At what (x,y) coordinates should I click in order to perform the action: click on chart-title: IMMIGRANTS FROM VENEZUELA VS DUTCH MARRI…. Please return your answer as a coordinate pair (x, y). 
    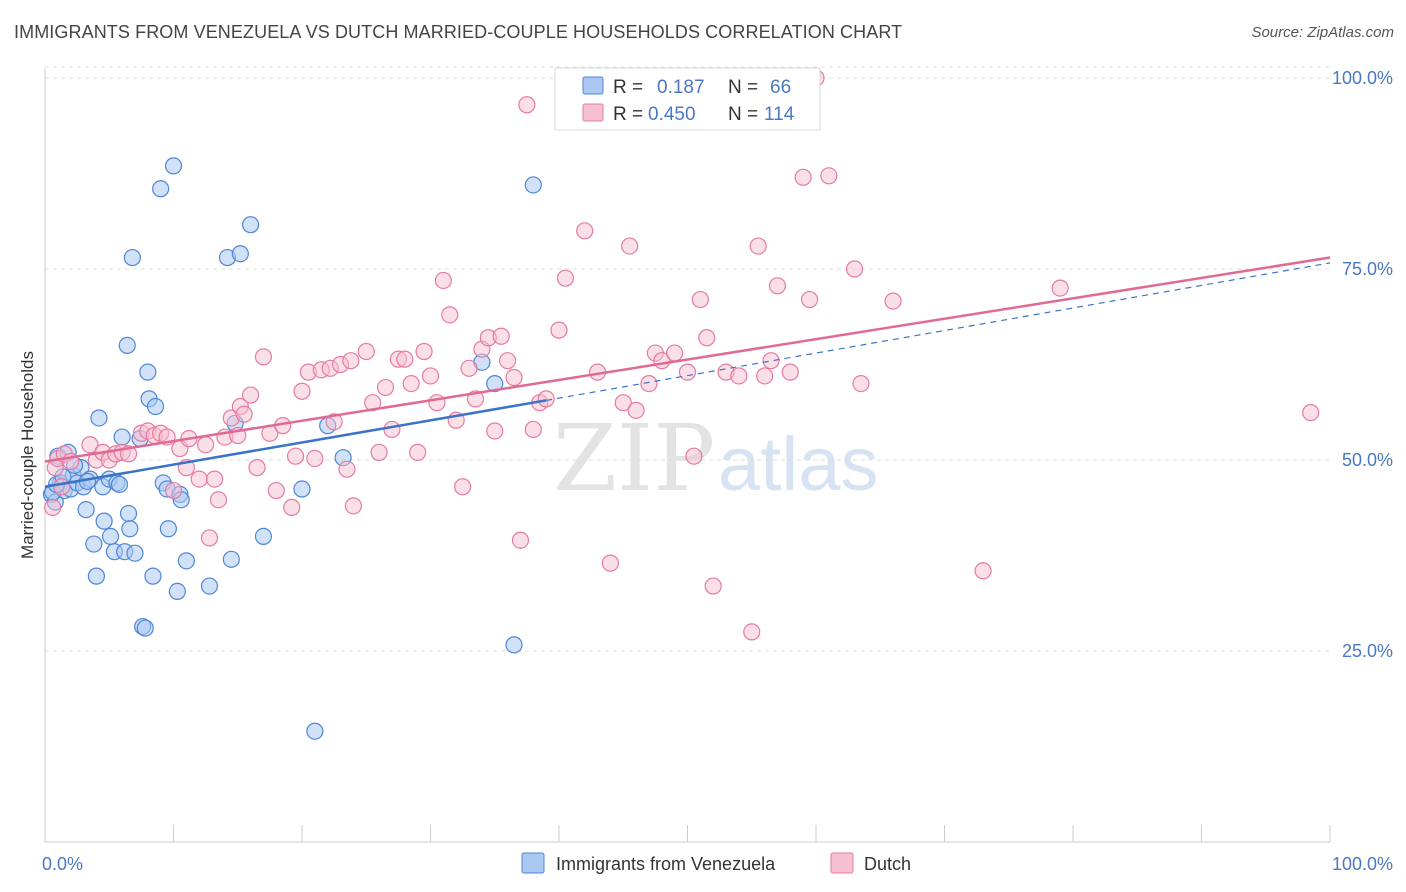
    Looking at the image, I should click on (458, 32).